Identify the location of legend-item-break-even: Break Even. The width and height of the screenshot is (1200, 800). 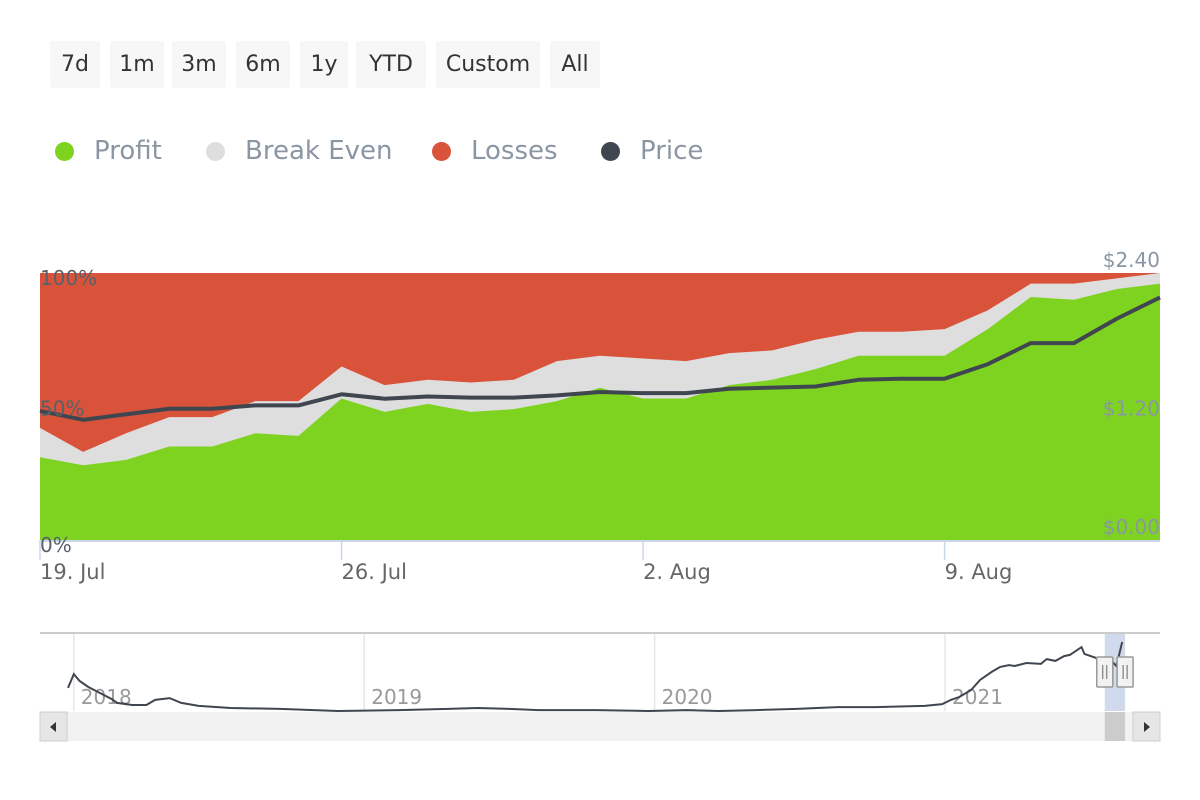
(299, 151).